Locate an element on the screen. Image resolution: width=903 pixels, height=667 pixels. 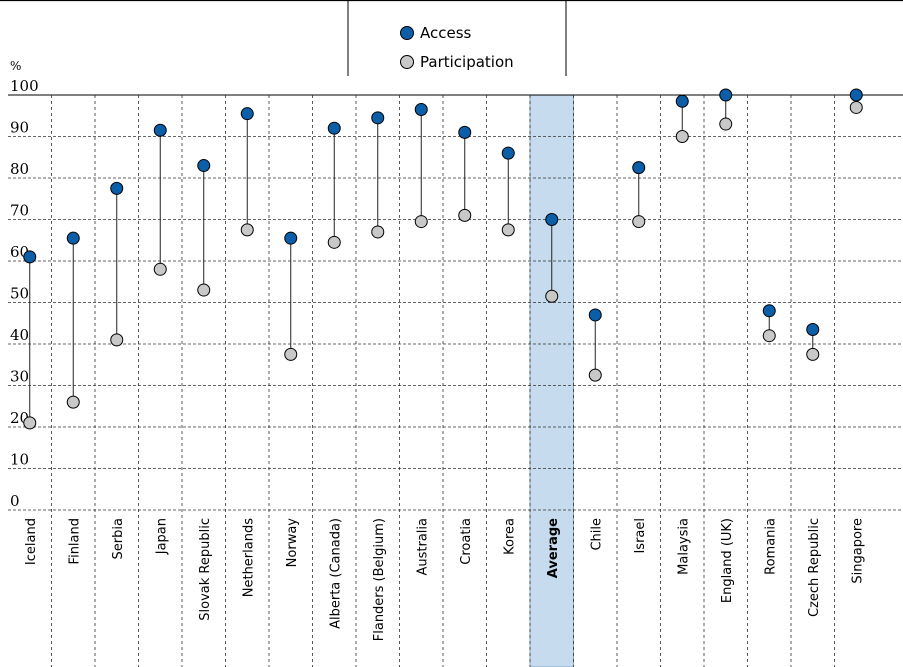
y-tick-label: 80 is located at coordinates (19, 169).